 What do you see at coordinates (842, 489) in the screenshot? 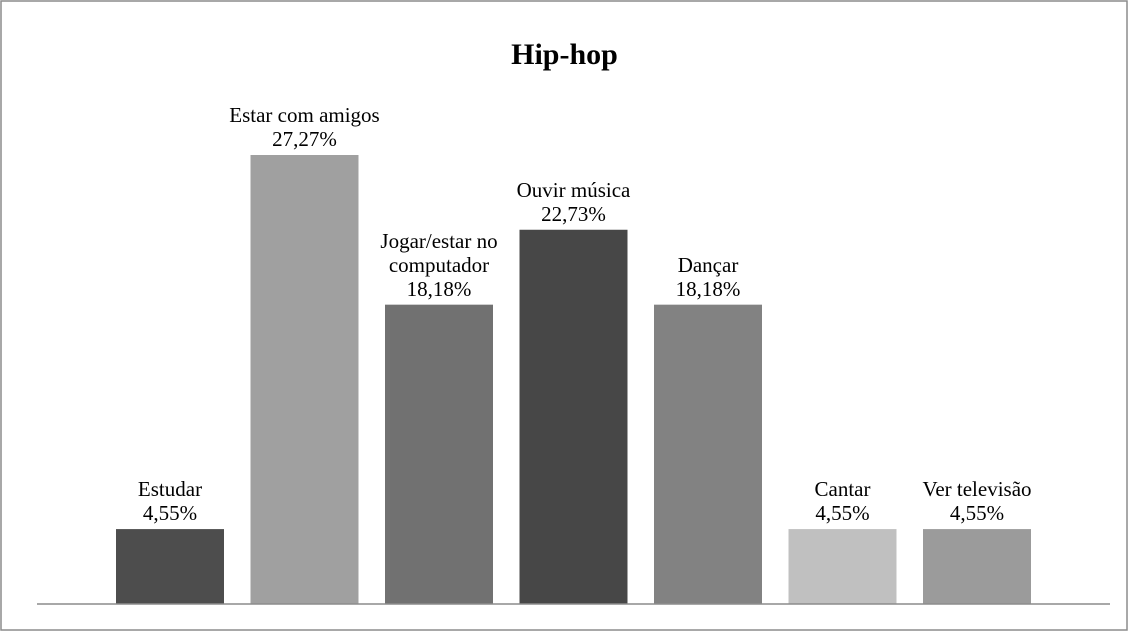
I see `category-label: Cantar` at bounding box center [842, 489].